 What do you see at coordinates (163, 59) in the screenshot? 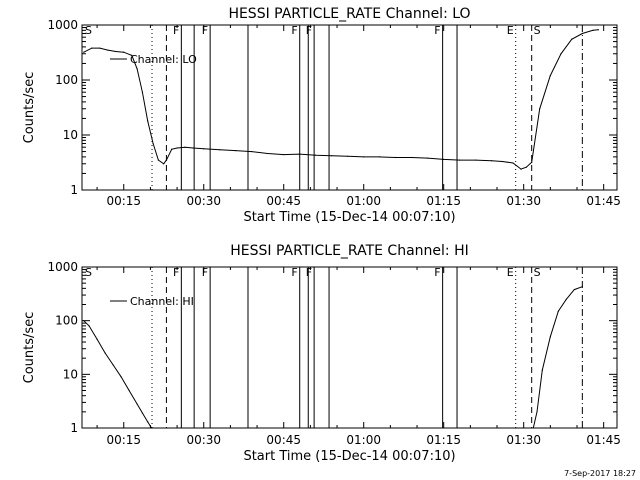
I see `legend-label: Channel: LO` at bounding box center [163, 59].